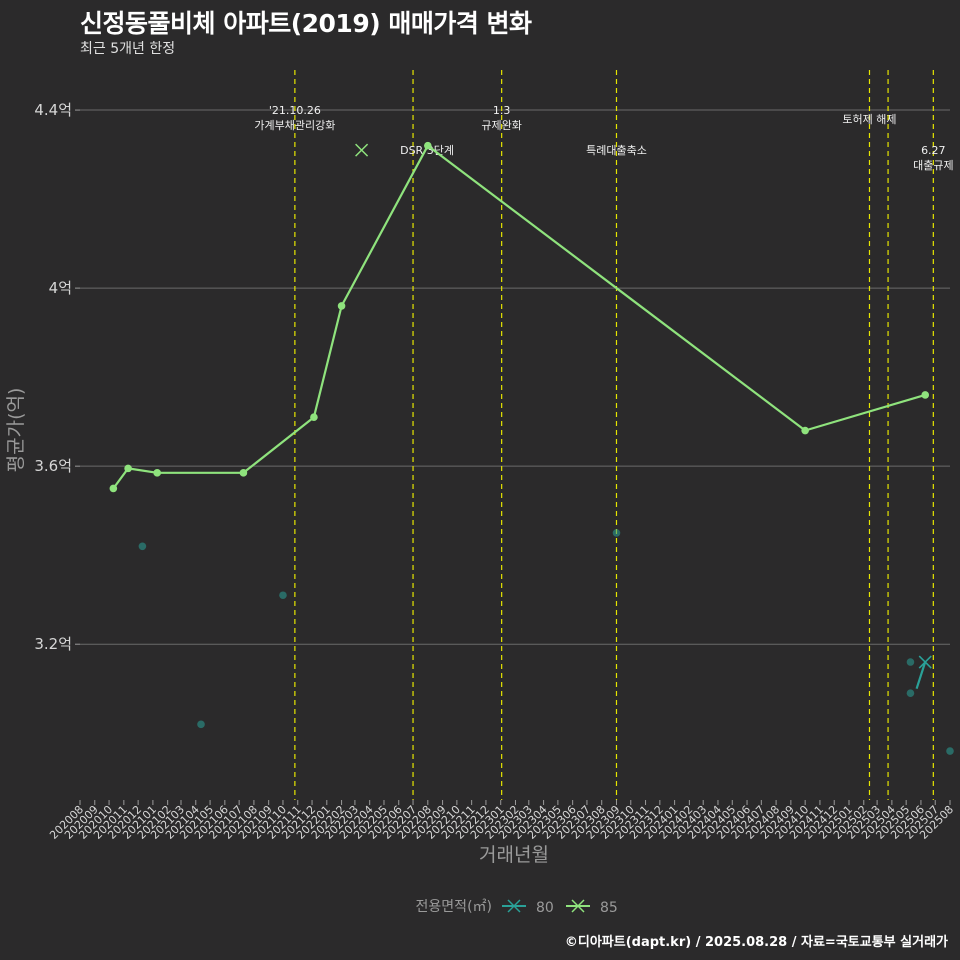 The width and height of the screenshot is (960, 960). I want to click on legend: 전용면적(㎡) 80 85, so click(517, 907).